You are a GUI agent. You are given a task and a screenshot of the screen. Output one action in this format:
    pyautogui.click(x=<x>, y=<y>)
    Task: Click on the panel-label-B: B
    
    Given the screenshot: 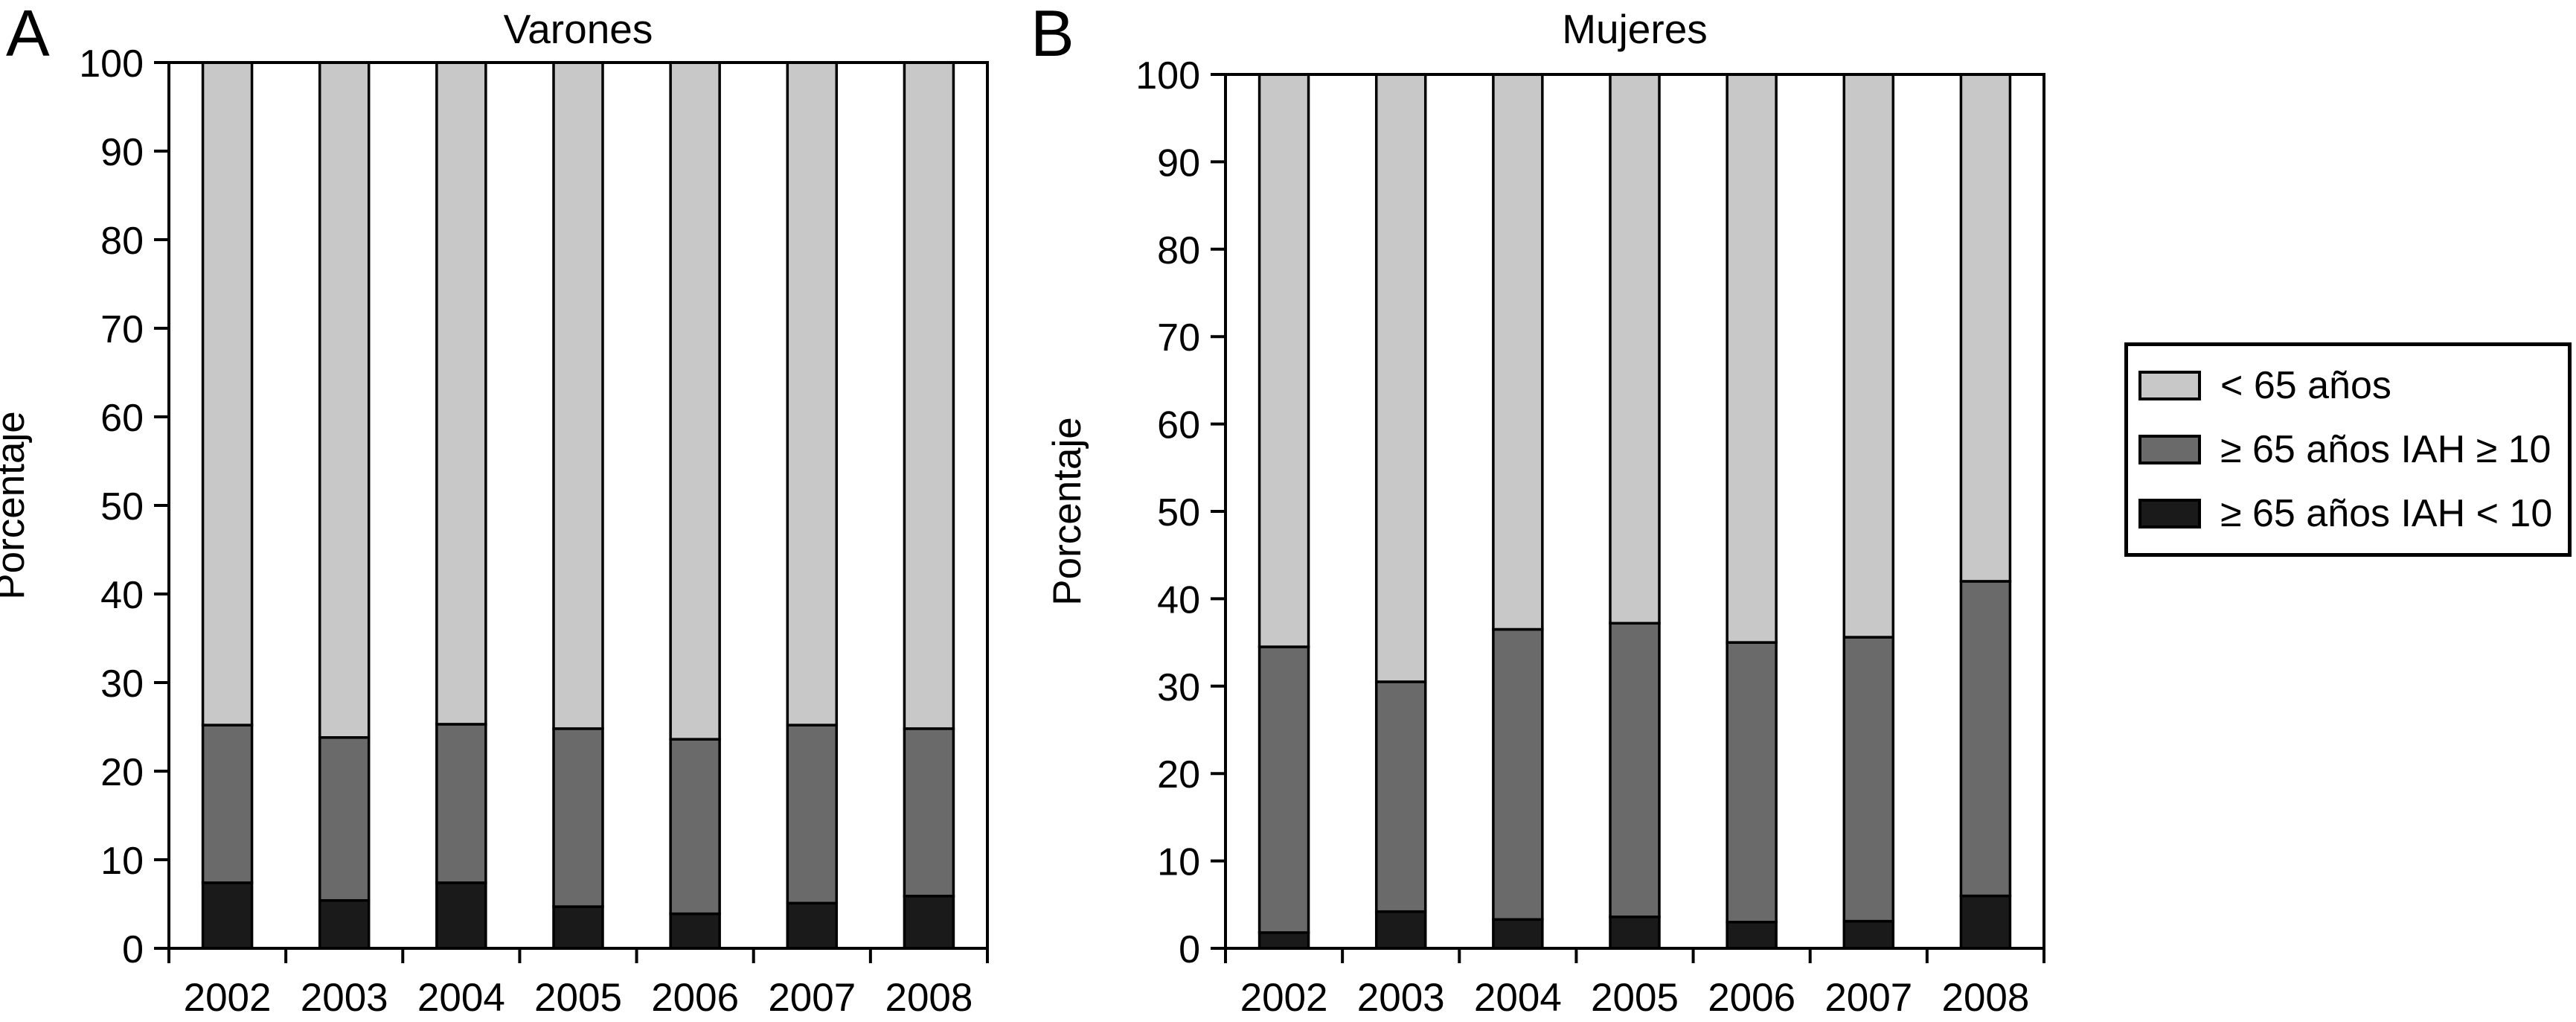 What is the action you would take?
    pyautogui.click(x=1052, y=35)
    